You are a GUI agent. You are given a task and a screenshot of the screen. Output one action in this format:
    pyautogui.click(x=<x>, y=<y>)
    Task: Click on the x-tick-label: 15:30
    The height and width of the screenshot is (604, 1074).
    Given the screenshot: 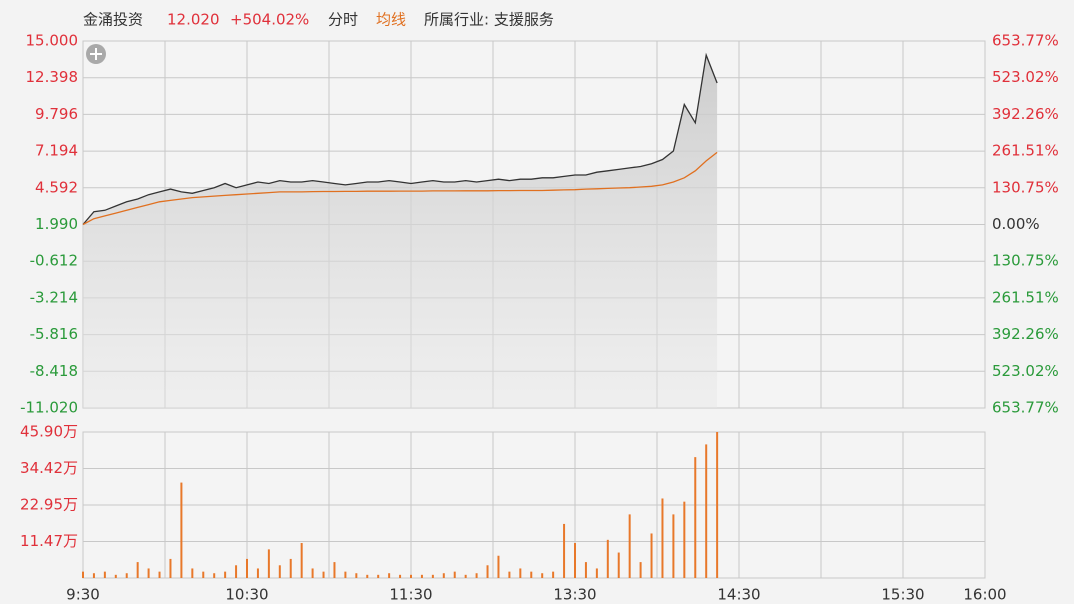 What is the action you would take?
    pyautogui.click(x=902, y=595)
    